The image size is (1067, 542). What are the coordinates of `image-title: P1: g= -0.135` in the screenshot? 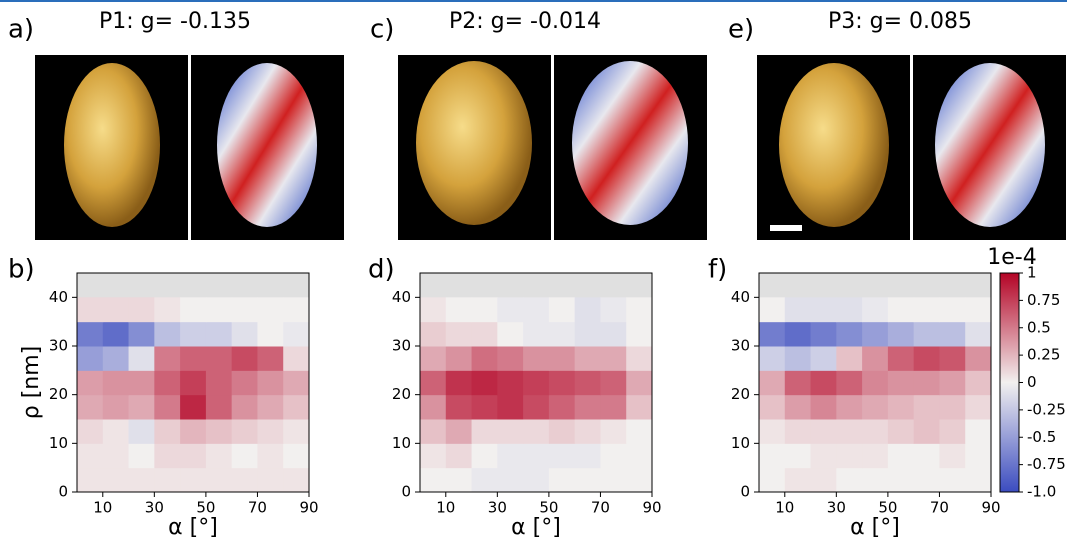 It's located at (175, 21).